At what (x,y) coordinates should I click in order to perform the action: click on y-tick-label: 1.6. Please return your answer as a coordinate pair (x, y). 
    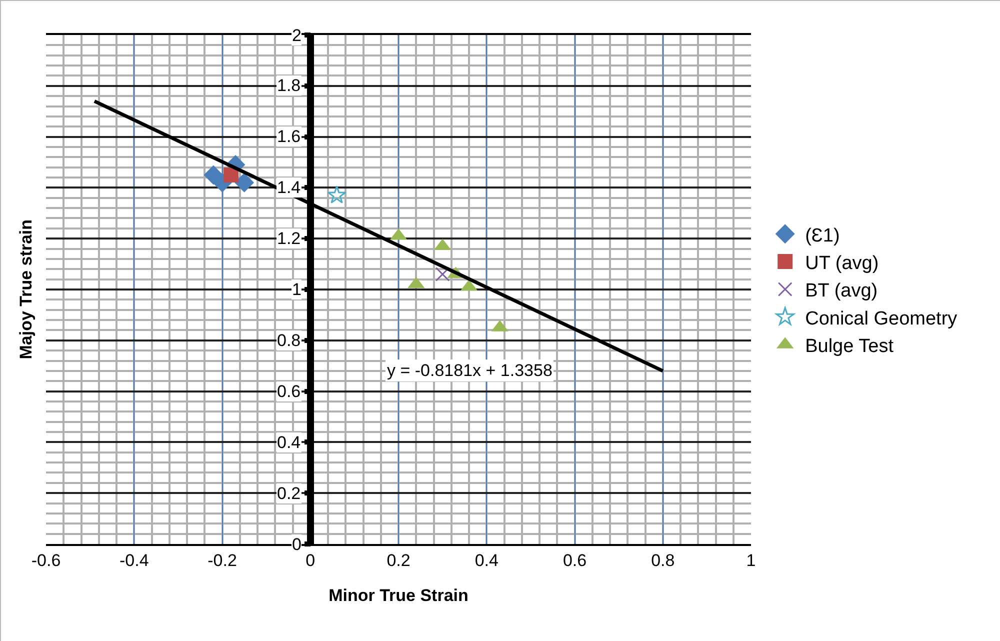
    Looking at the image, I should click on (289, 136).